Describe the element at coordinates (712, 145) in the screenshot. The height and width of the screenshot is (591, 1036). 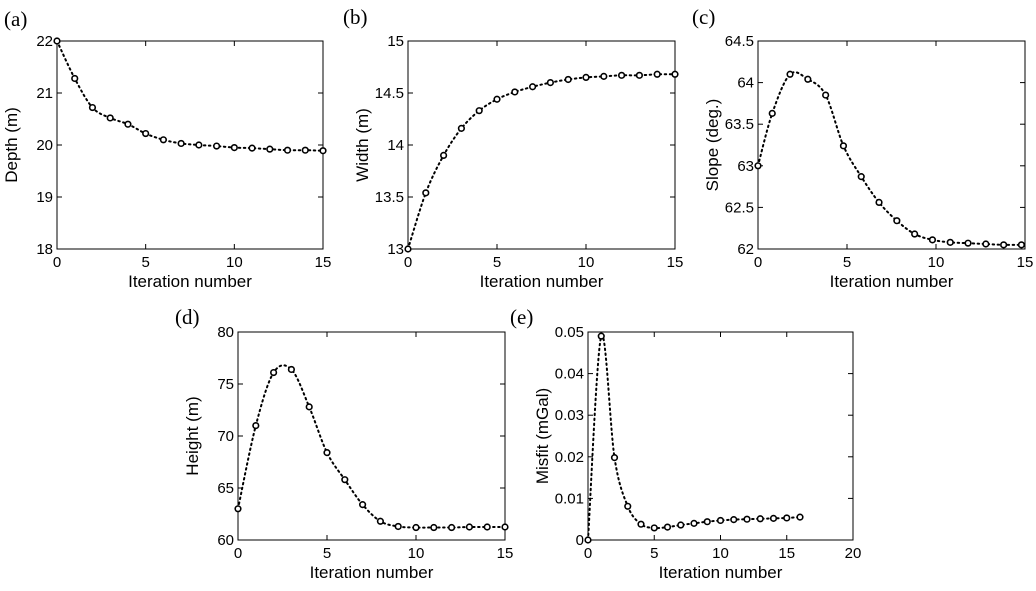
I see `y-axis-label: Slope (deg.)` at that location.